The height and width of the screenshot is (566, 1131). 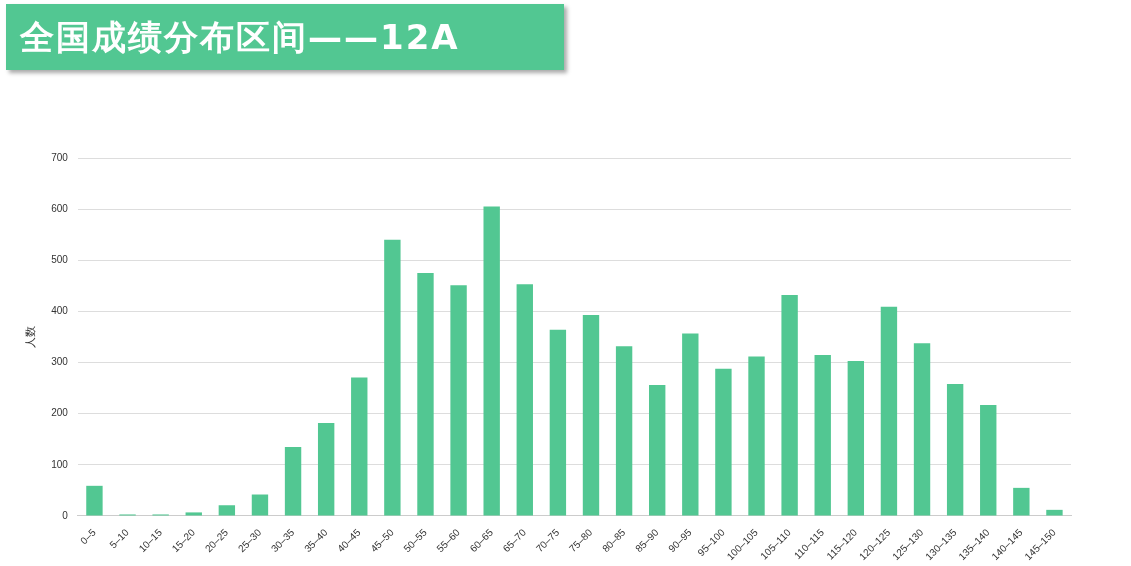 I want to click on y-tick-label: 0, so click(x=65, y=515).